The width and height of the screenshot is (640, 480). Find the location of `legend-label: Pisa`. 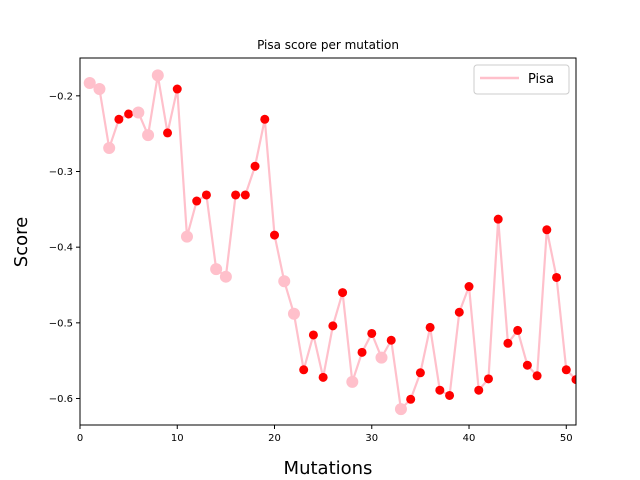

legend-label: Pisa is located at coordinates (541, 79).